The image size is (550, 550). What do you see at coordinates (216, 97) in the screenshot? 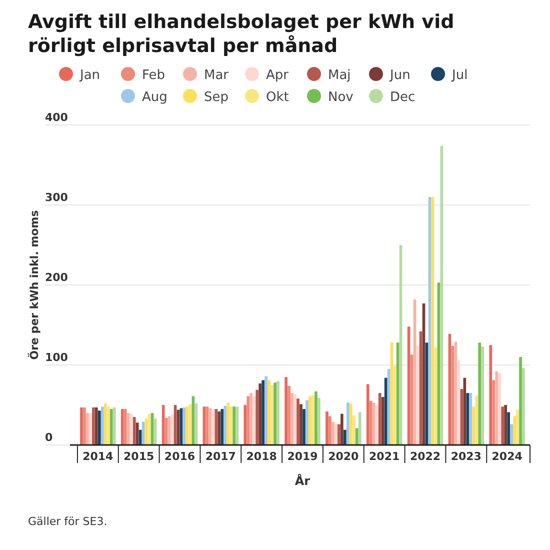
I see `legend-label: Sep` at bounding box center [216, 97].